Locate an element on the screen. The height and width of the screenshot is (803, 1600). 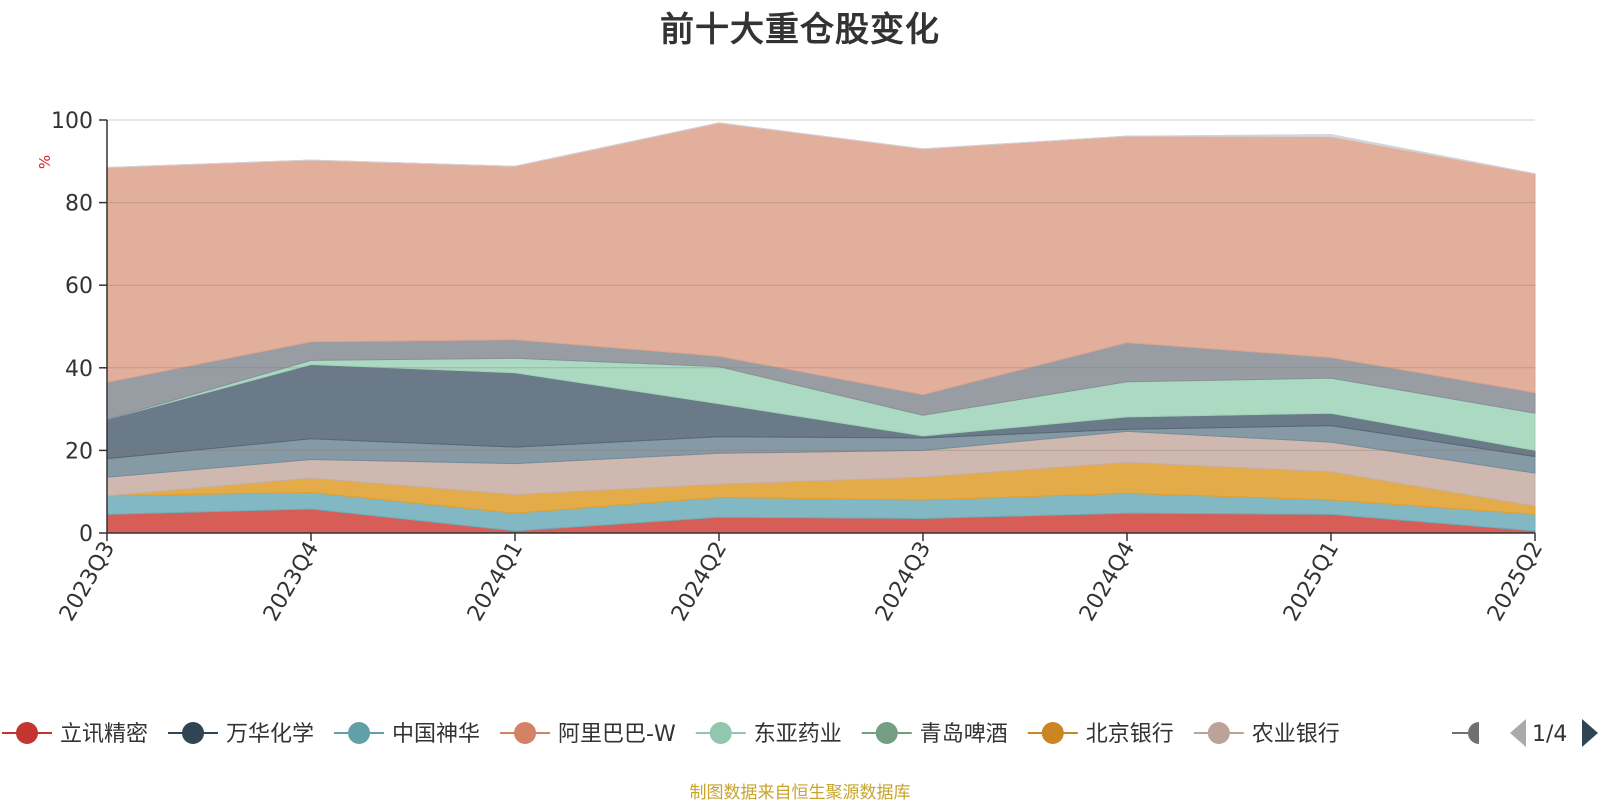
y-tick-label-5: 100 is located at coordinates (72, 121).